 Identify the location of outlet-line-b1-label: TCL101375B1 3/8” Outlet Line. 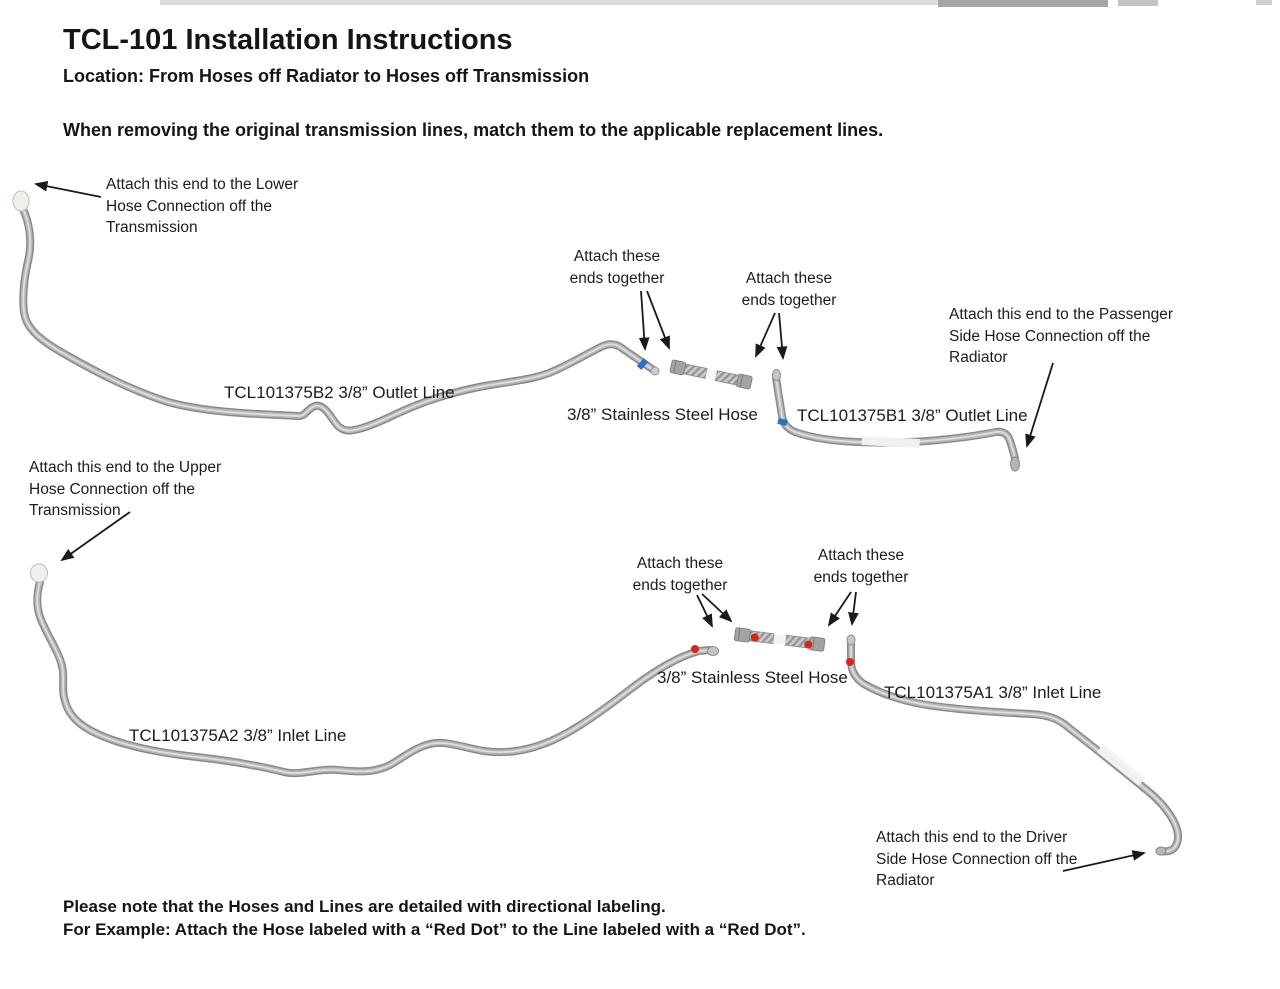
(912, 415).